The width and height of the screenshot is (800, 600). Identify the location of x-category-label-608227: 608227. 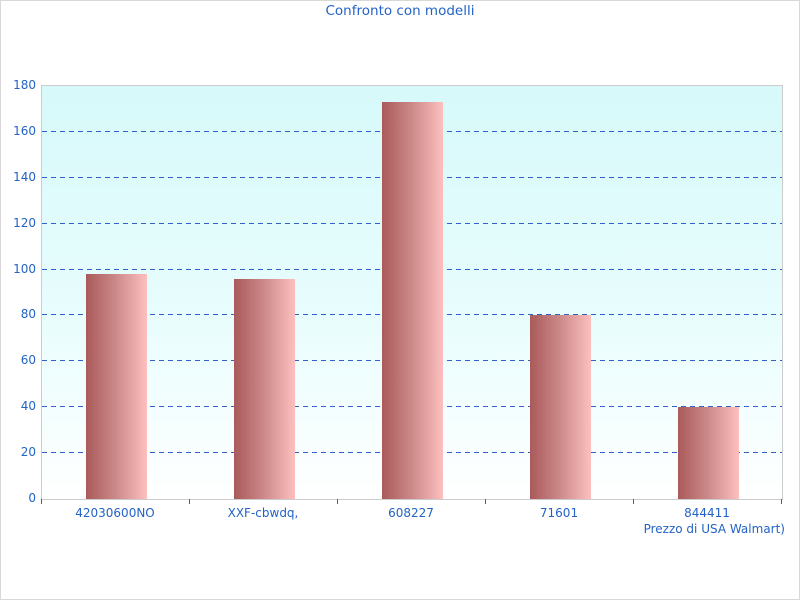
(411, 513).